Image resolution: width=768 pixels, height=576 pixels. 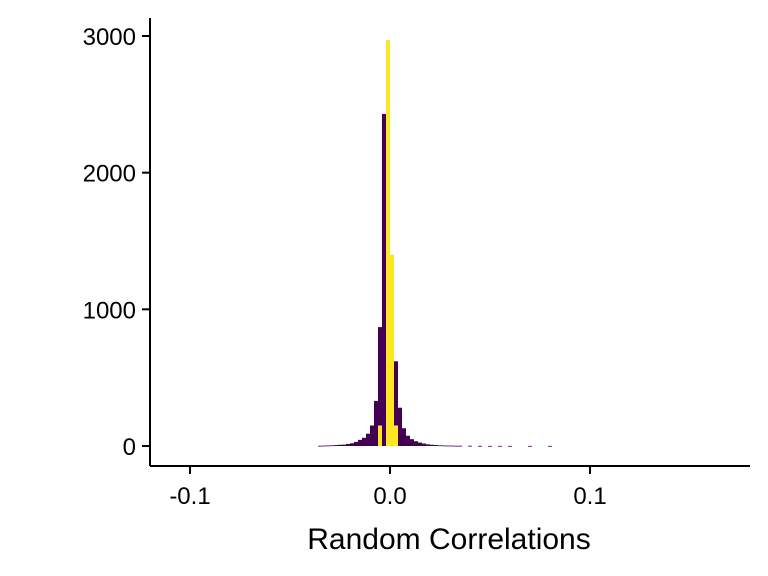 I want to click on y-tick-label: 1000, so click(x=109, y=310).